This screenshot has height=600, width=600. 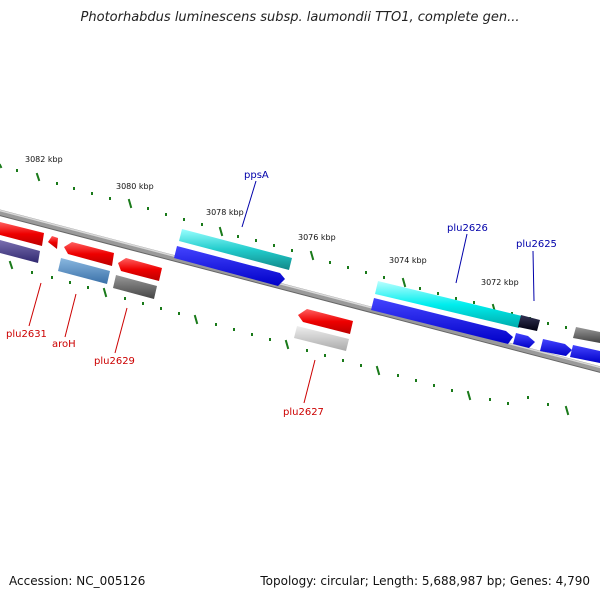 I want to click on cds-aroH, so click(x=53, y=242).